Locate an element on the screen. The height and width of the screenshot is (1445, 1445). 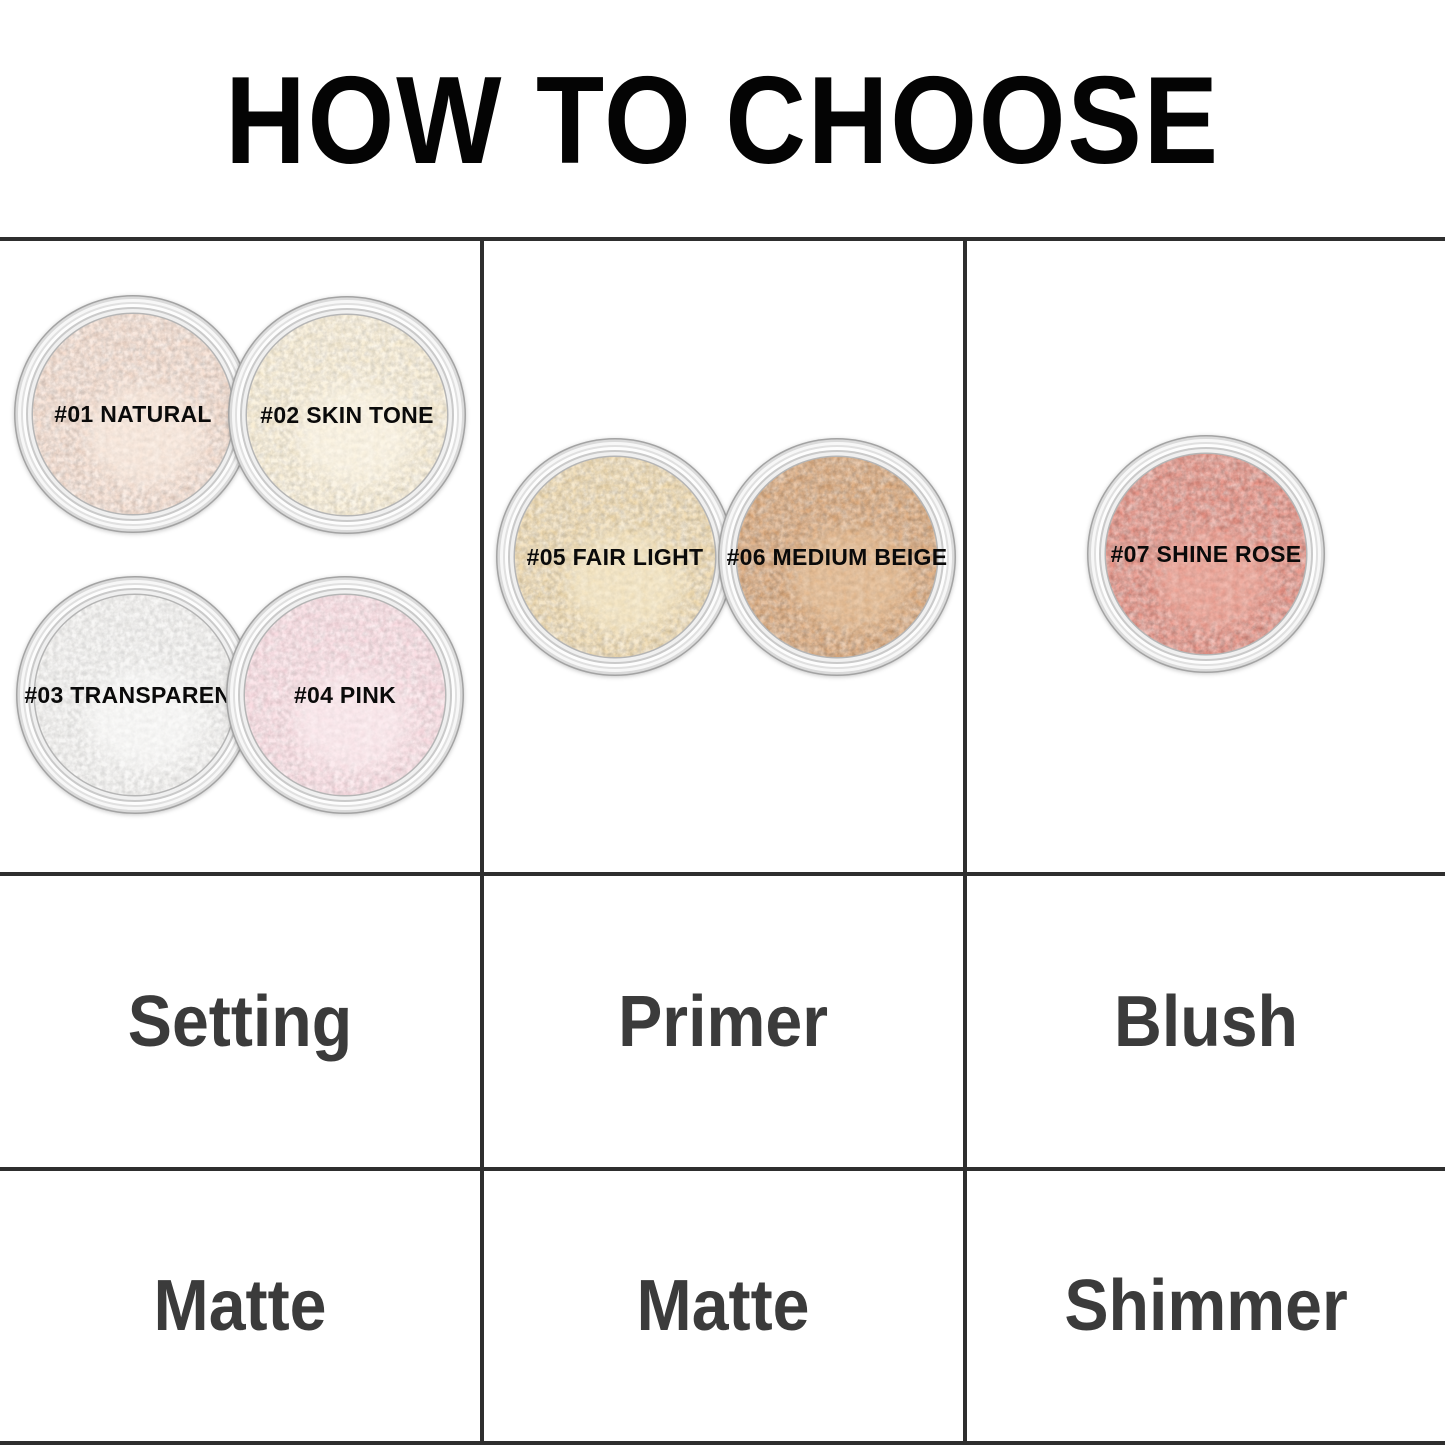
cell-use-primer: Primer is located at coordinates (725, 1019).